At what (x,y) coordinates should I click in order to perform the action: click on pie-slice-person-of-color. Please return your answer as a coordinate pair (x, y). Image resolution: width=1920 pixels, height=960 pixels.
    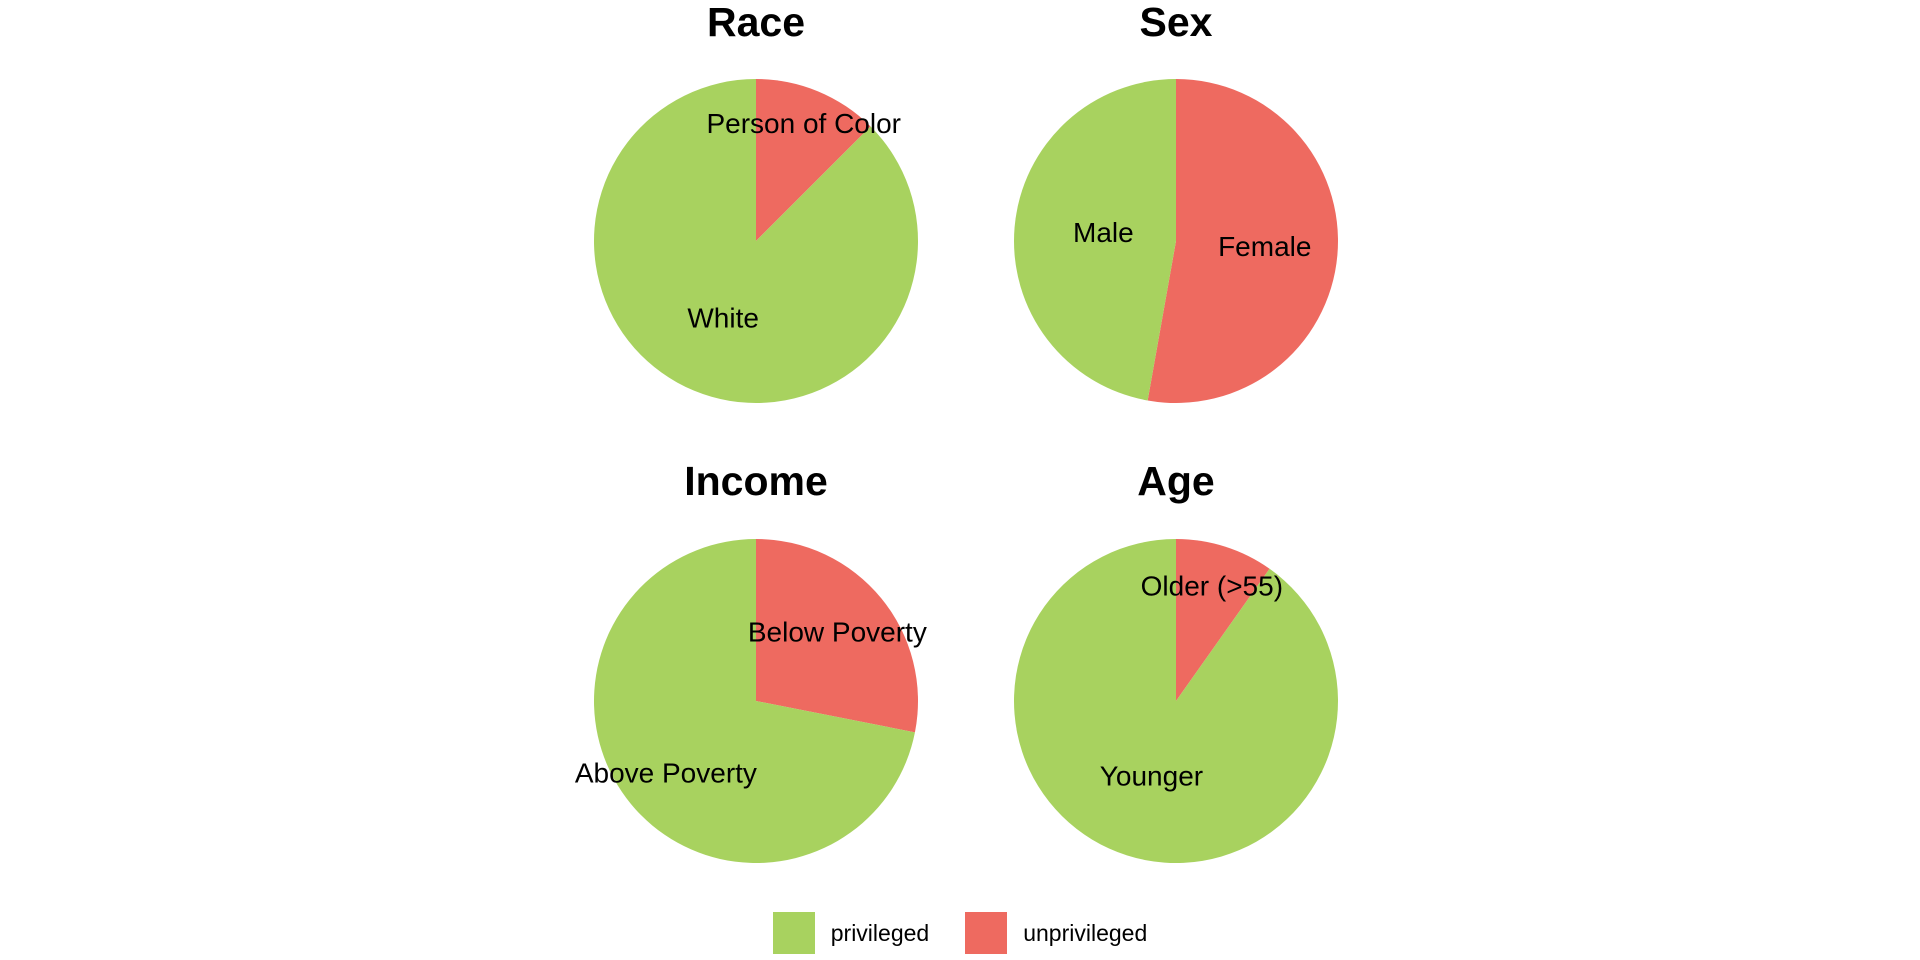
    Looking at the image, I should click on (813, 160).